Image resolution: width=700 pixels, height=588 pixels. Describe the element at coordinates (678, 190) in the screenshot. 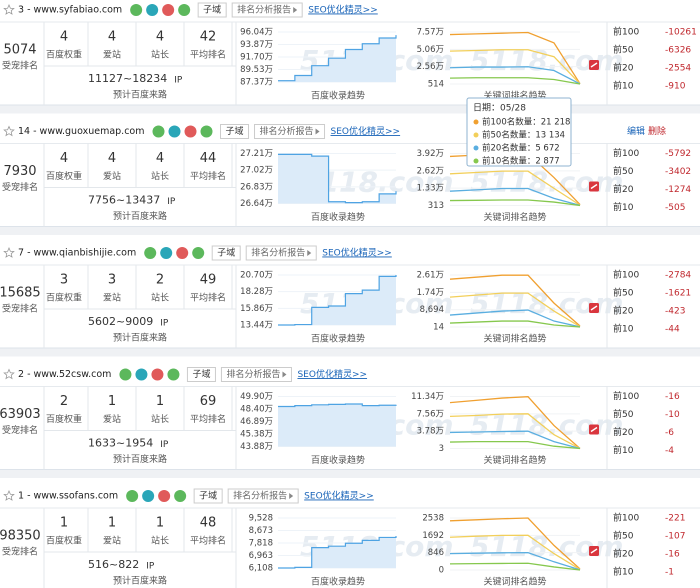

I see `level-change: -1274` at that location.